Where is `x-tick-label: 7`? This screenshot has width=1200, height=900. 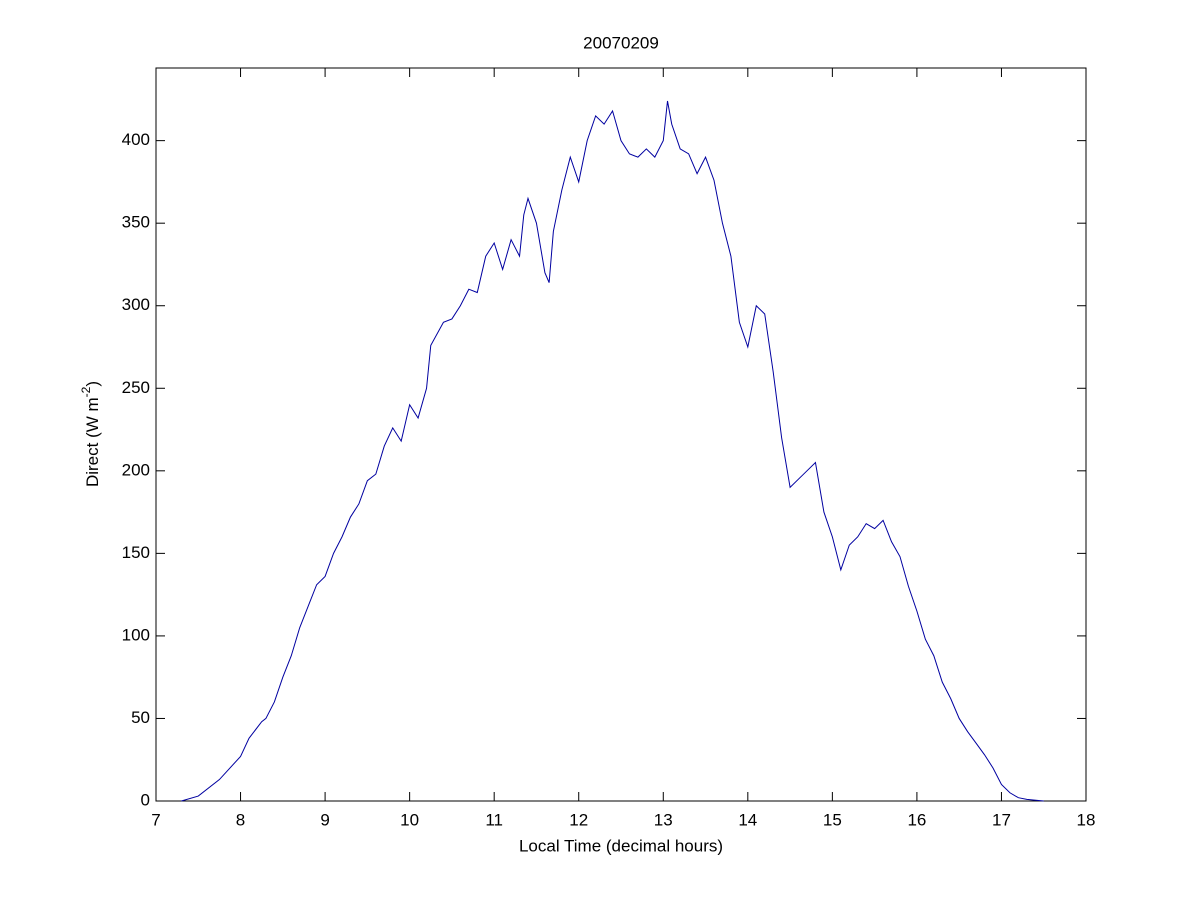
x-tick-label: 7 is located at coordinates (155, 819).